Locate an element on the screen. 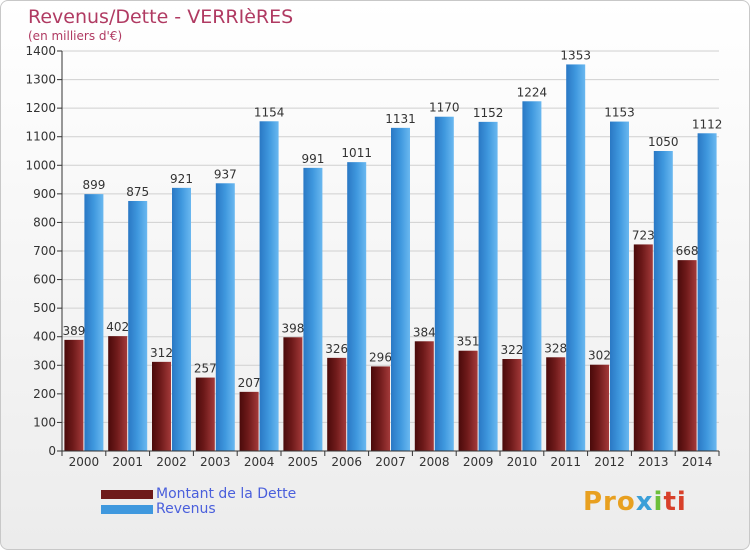 The image size is (750, 550). y-tick-label: 1100 is located at coordinates (40, 137).